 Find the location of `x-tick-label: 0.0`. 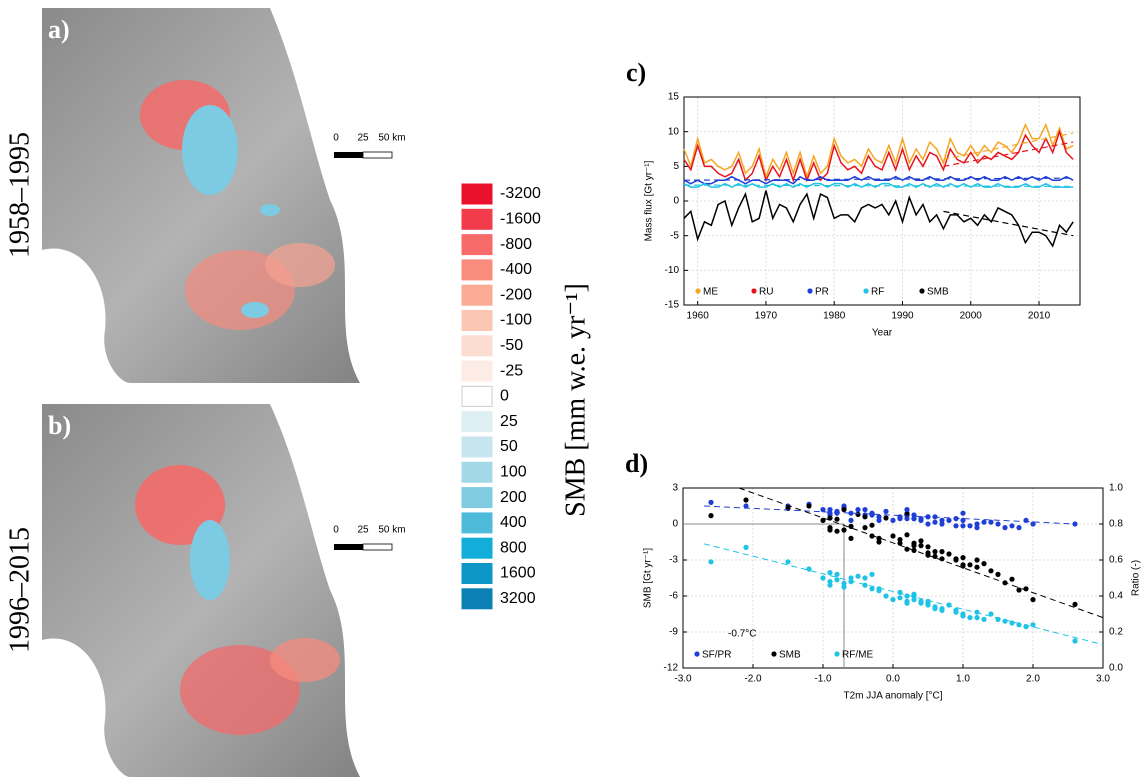

x-tick-label: 0.0 is located at coordinates (893, 679).